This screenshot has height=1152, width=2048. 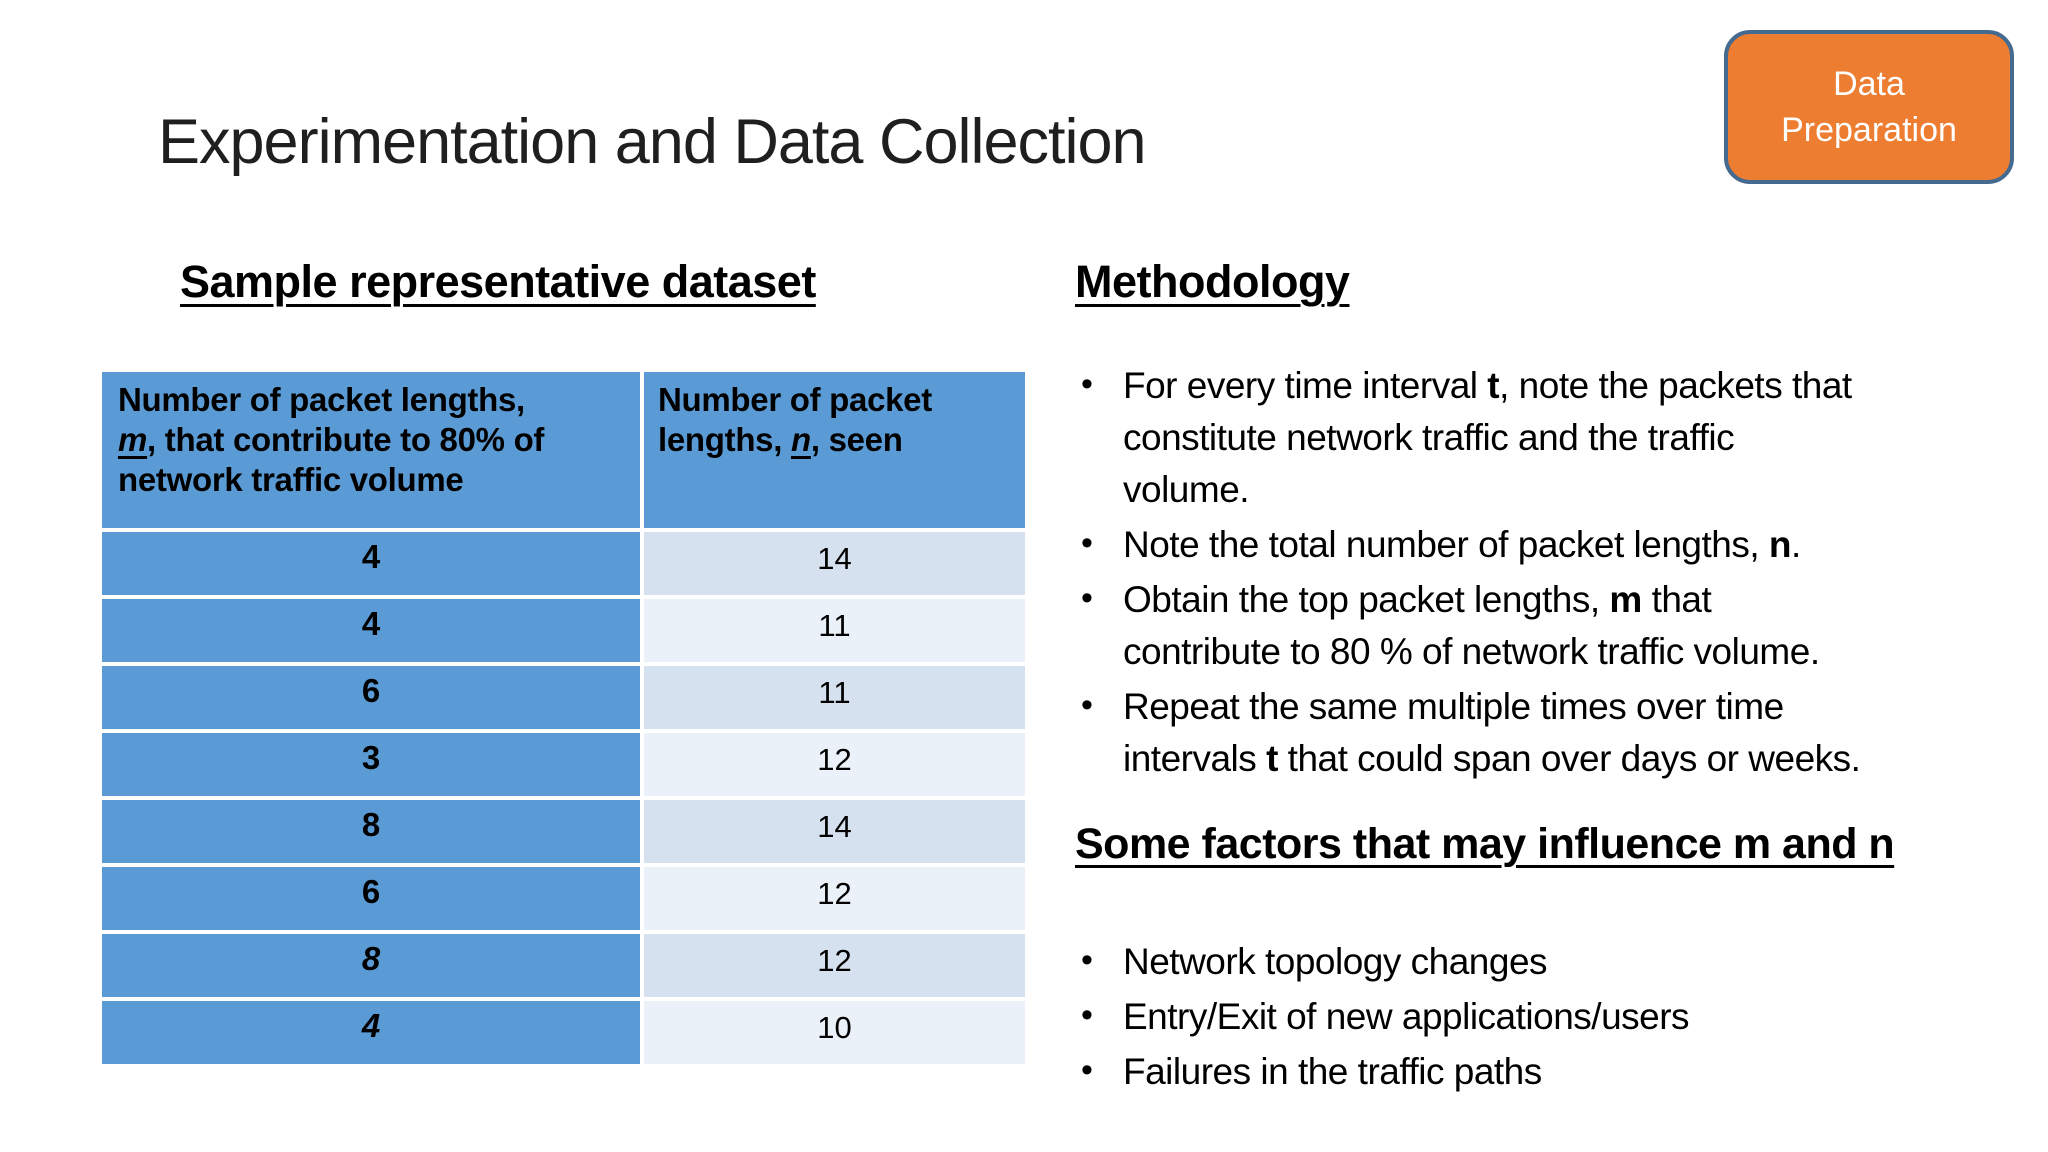 What do you see at coordinates (498, 281) in the screenshot?
I see `dataset-heading: Sample representative dataset` at bounding box center [498, 281].